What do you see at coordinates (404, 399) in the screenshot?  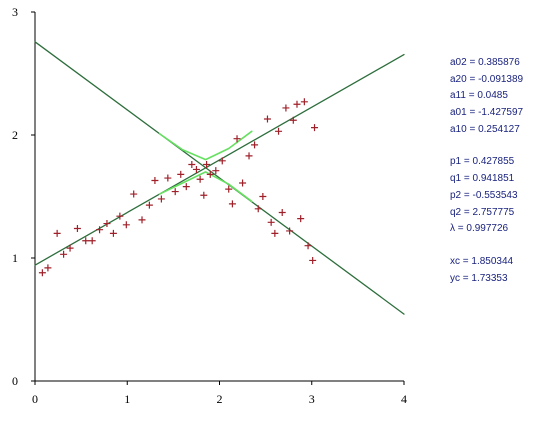 I see `x-tick-label: 4` at bounding box center [404, 399].